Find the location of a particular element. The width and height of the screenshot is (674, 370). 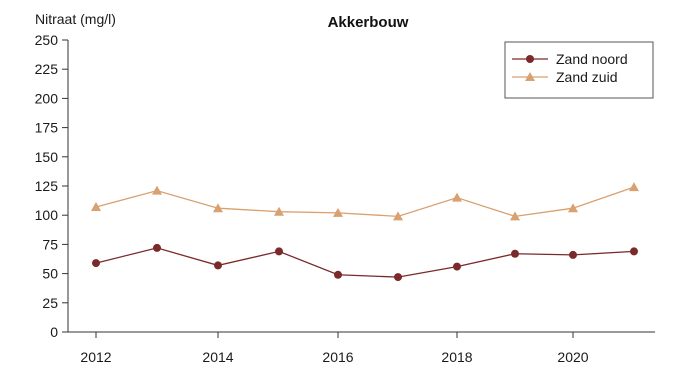

y-tick-label: 0 is located at coordinates (54, 332).